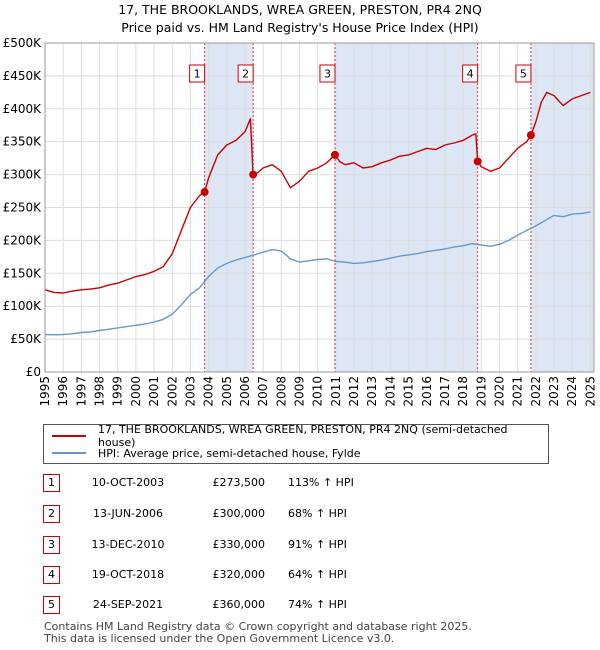 The width and height of the screenshot is (600, 650). Describe the element at coordinates (23, 240) in the screenshot. I see `y-tick-label: £200K` at that location.